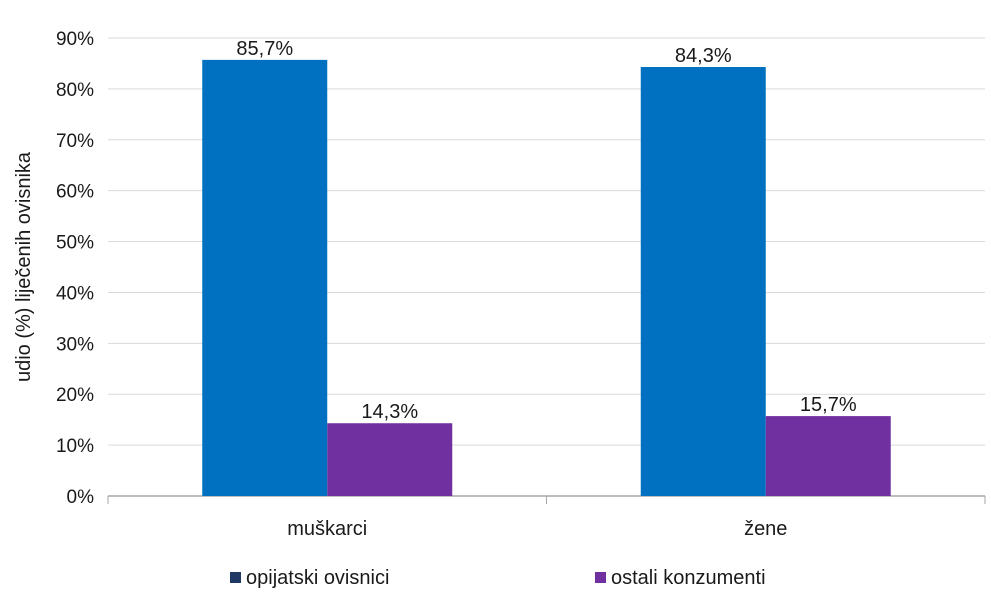  Describe the element at coordinates (81, 497) in the screenshot. I see `y-tick-label: 0%` at that location.